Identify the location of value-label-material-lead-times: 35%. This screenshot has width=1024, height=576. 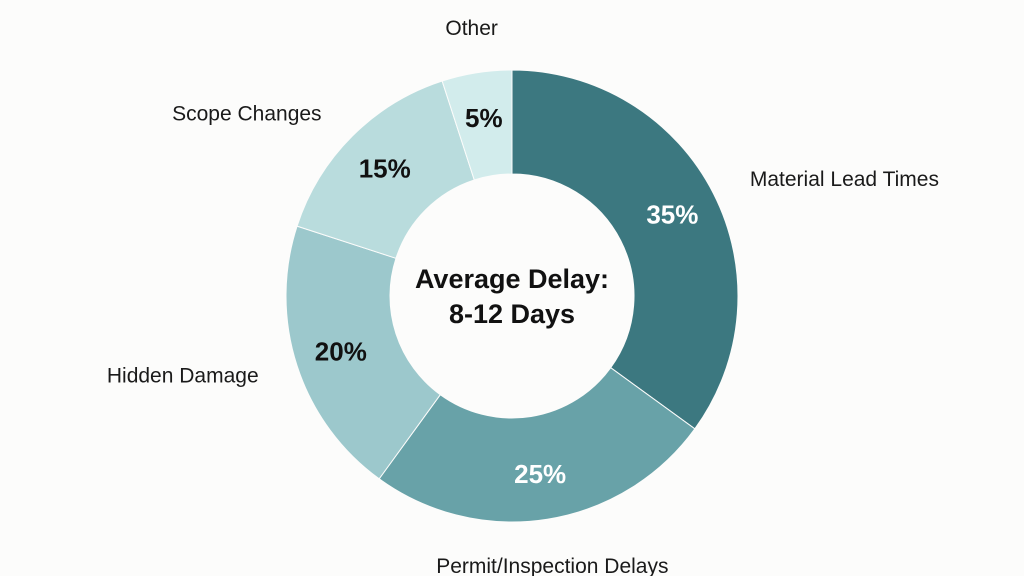
(672, 214).